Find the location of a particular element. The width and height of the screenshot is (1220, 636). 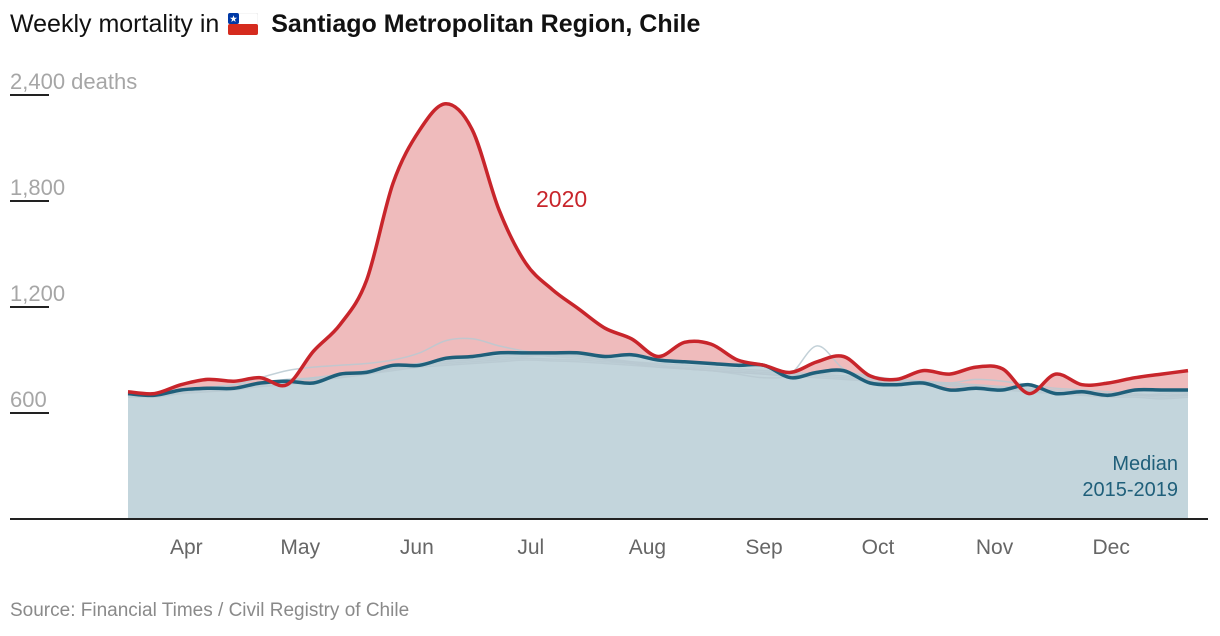

x-axis: Apr May Jun Jul Aug Sep Oct Nov Dec is located at coordinates (650, 547).